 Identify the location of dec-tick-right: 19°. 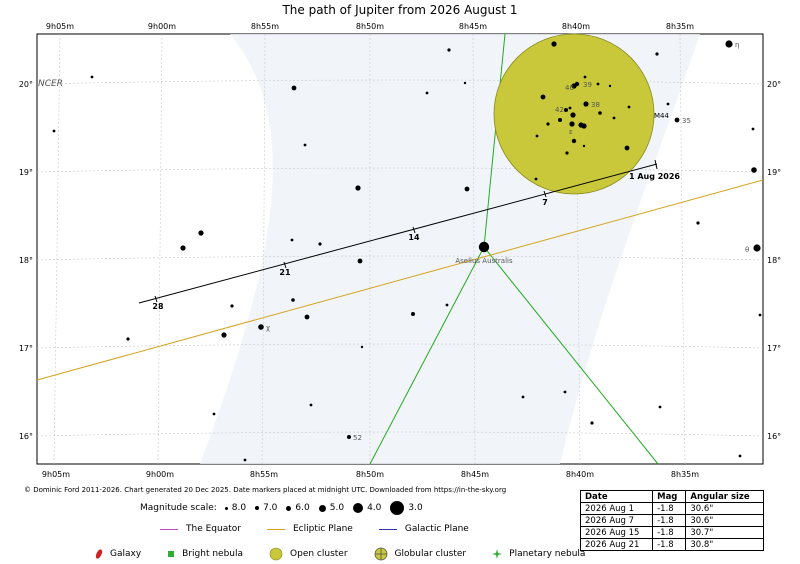
(774, 172).